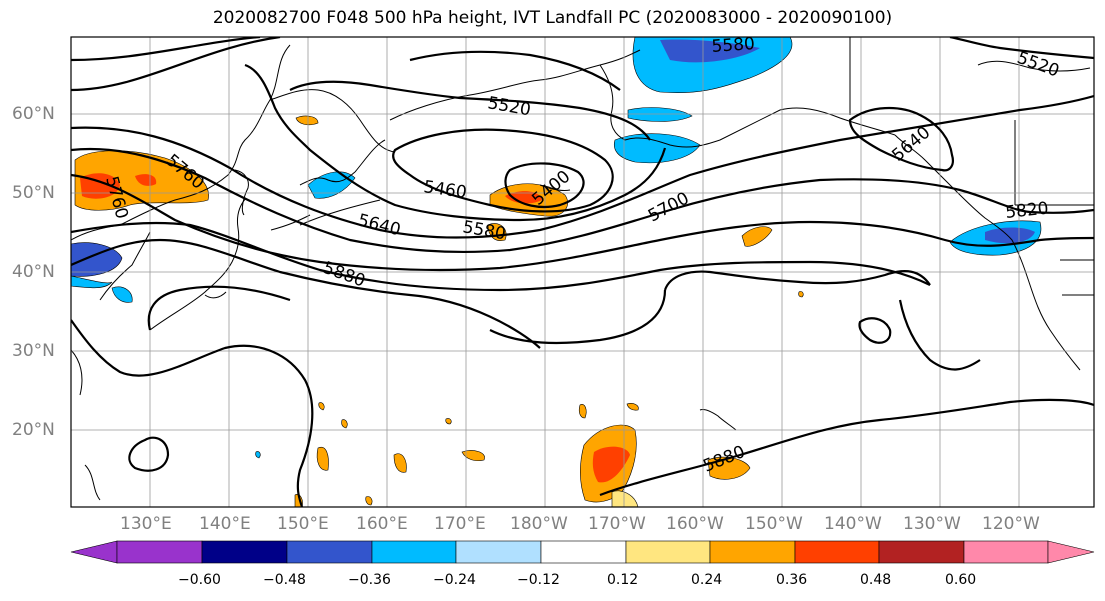 The image size is (1105, 601). What do you see at coordinates (774, 524) in the screenshot?
I see `lon-label: 150°W` at bounding box center [774, 524].